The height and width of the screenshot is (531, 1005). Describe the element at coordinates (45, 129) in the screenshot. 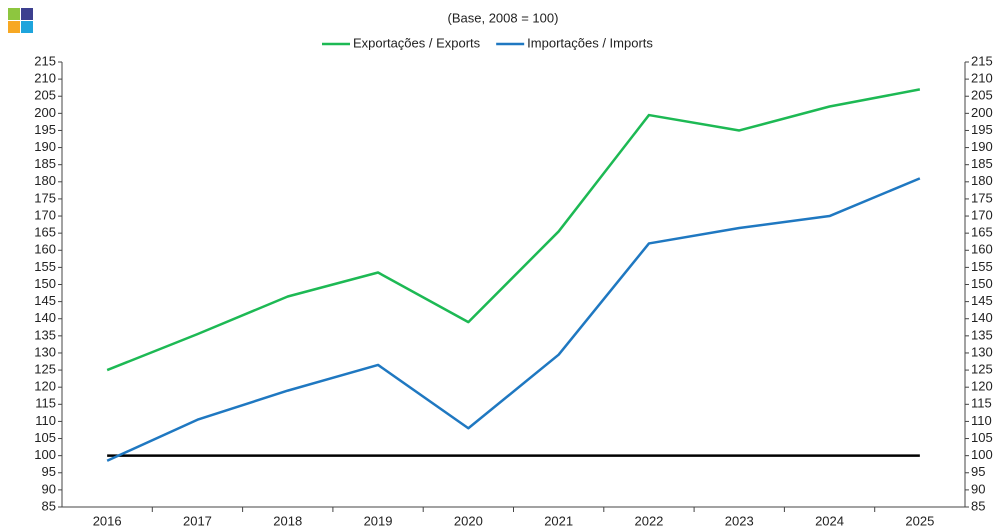

I see `y-tick-label: 195` at that location.